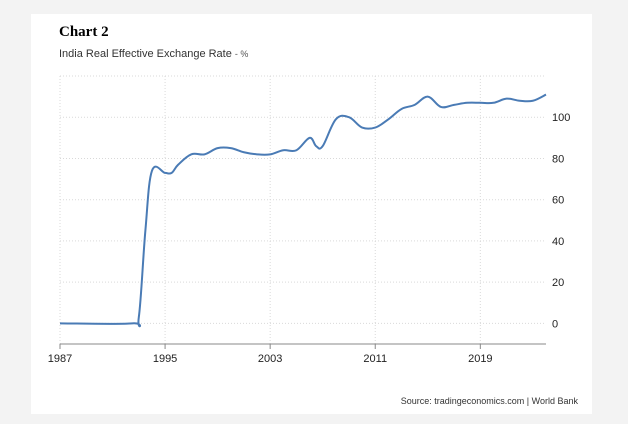  I want to click on x-tick-label: 2011, so click(375, 359).